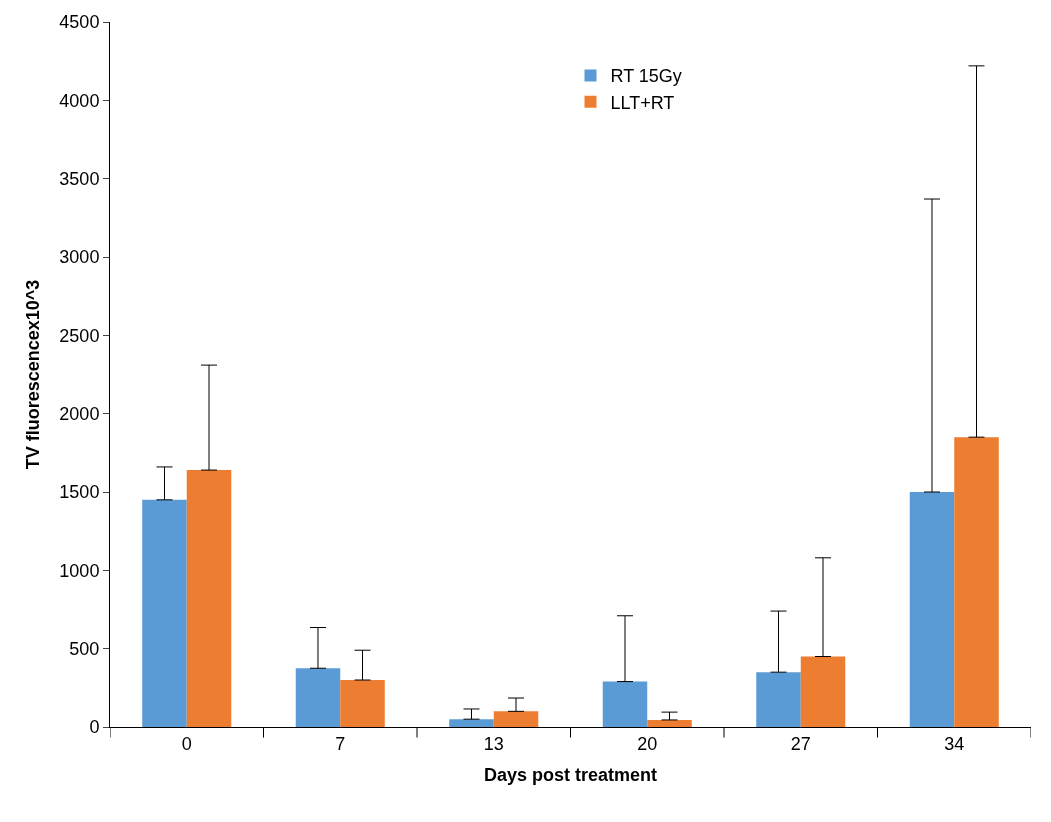 Image resolution: width=1051 pixels, height=822 pixels. What do you see at coordinates (79, 100) in the screenshot?
I see `y-tick-label: 4000` at bounding box center [79, 100].